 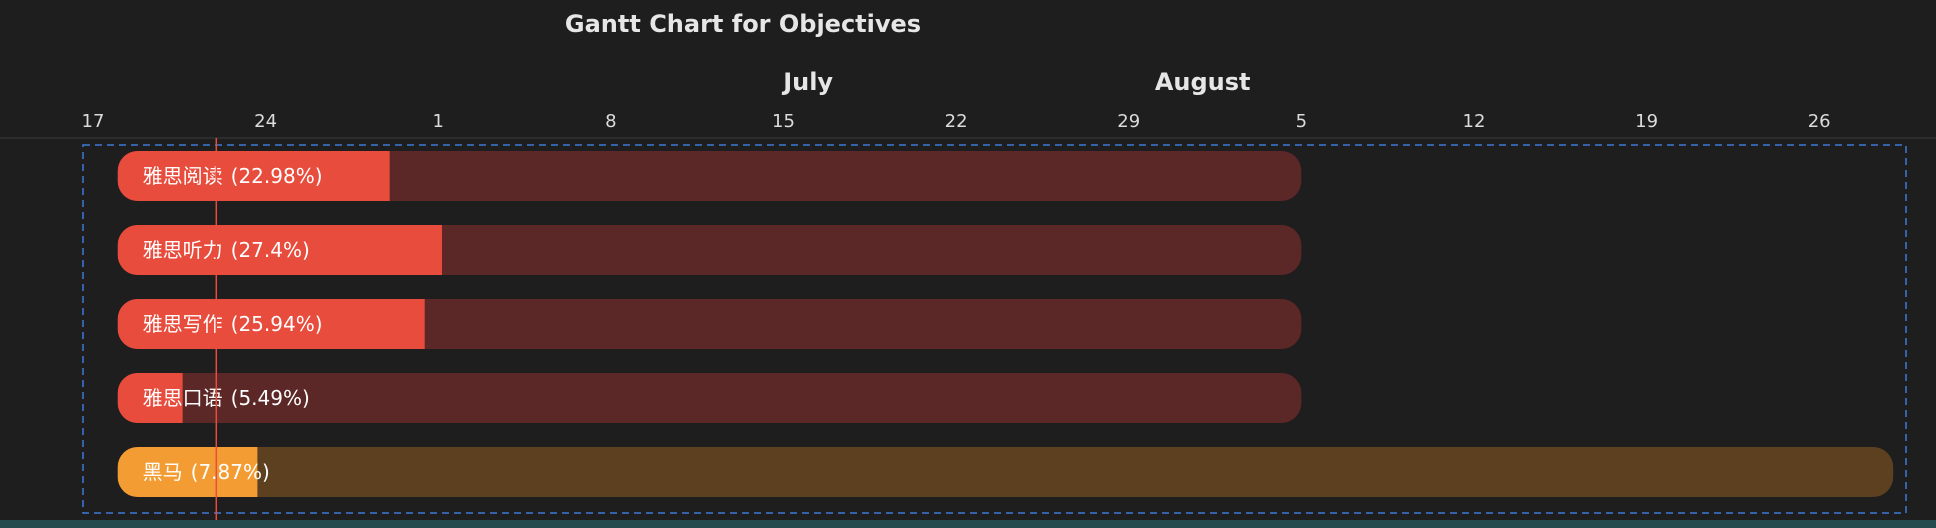 I want to click on task-label: 雅思写作 (25.94%), so click(x=233, y=324).